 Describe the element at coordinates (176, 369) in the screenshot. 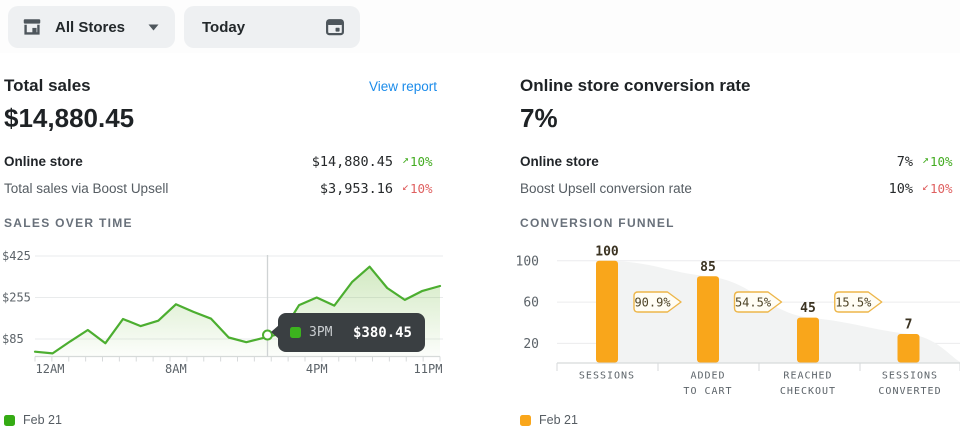

I see `x-axis-label: 8AM` at that location.